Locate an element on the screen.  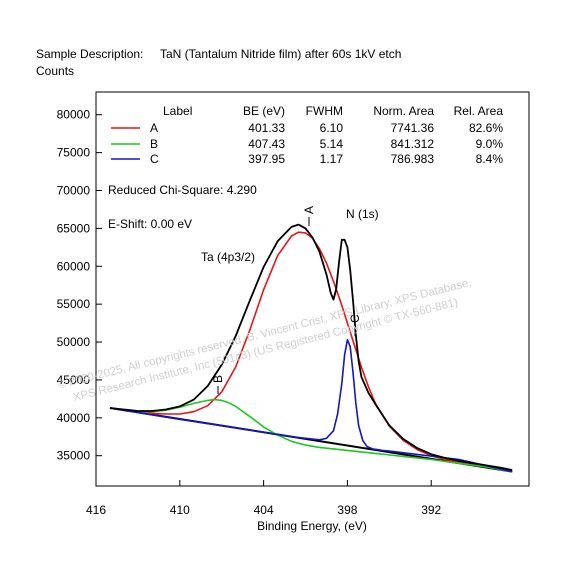
legend-label-b: B is located at coordinates (154, 144).